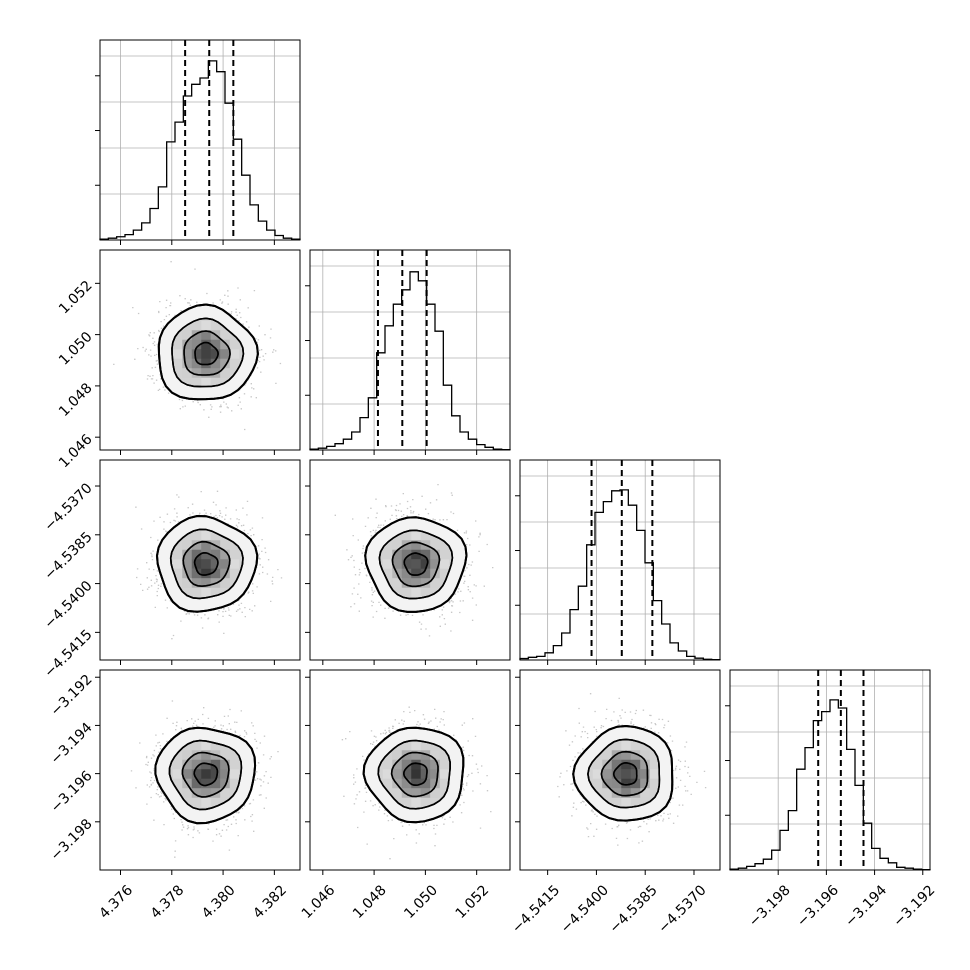  What do you see at coordinates (116, 902) in the screenshot?
I see `x-tick-label: 4.376` at bounding box center [116, 902].